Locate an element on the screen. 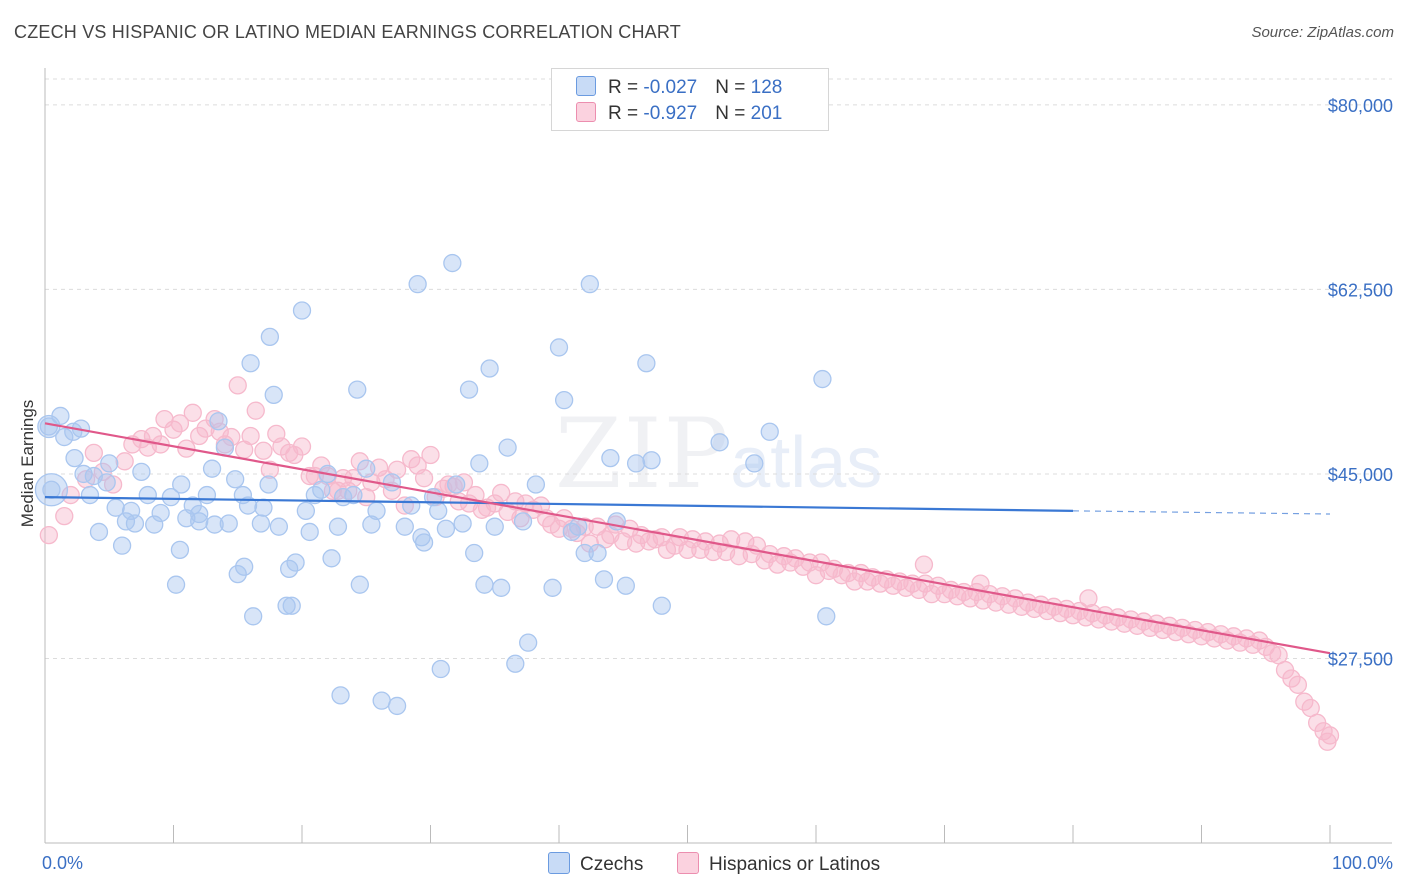 This screenshot has height=892, width=1406. legend-row-czechs: R = -0.027 N = 128 is located at coordinates (679, 88).